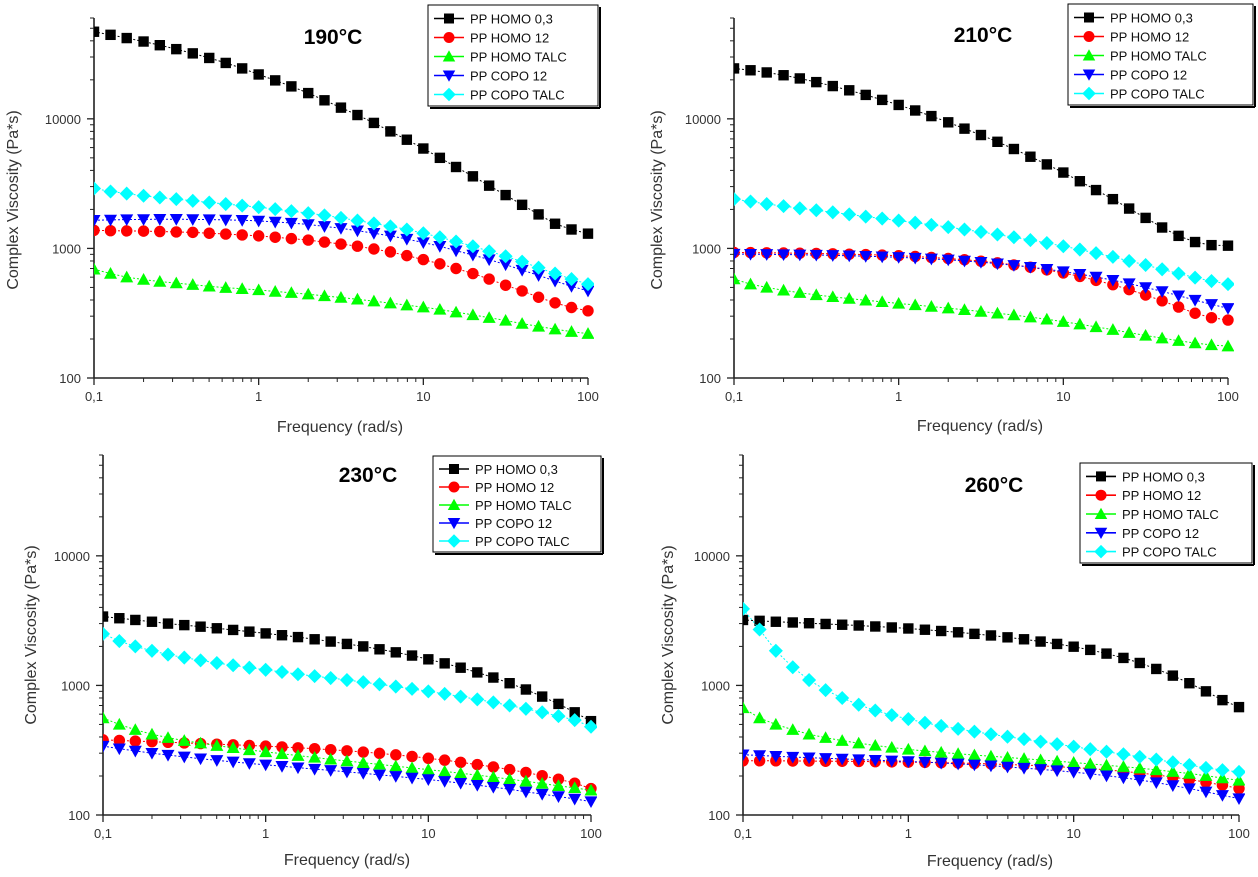 The image size is (1258, 877). Describe the element at coordinates (428, 833) in the screenshot. I see `x-tick-label: 10` at that location.